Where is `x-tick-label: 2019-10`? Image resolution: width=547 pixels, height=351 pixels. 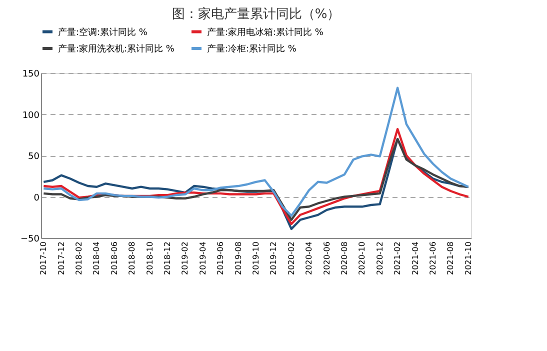 x-tick-label: 2019-10 is located at coordinates (256, 258).